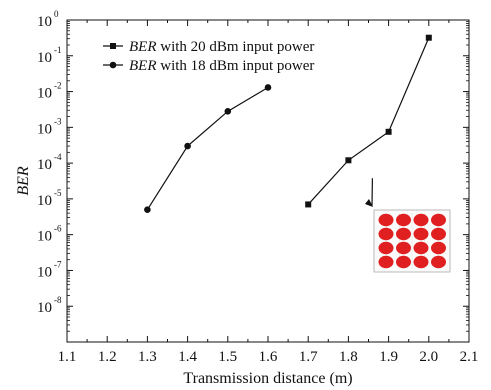  I want to click on legend-label-rest: with 18 dBm input power, so click(236, 66).